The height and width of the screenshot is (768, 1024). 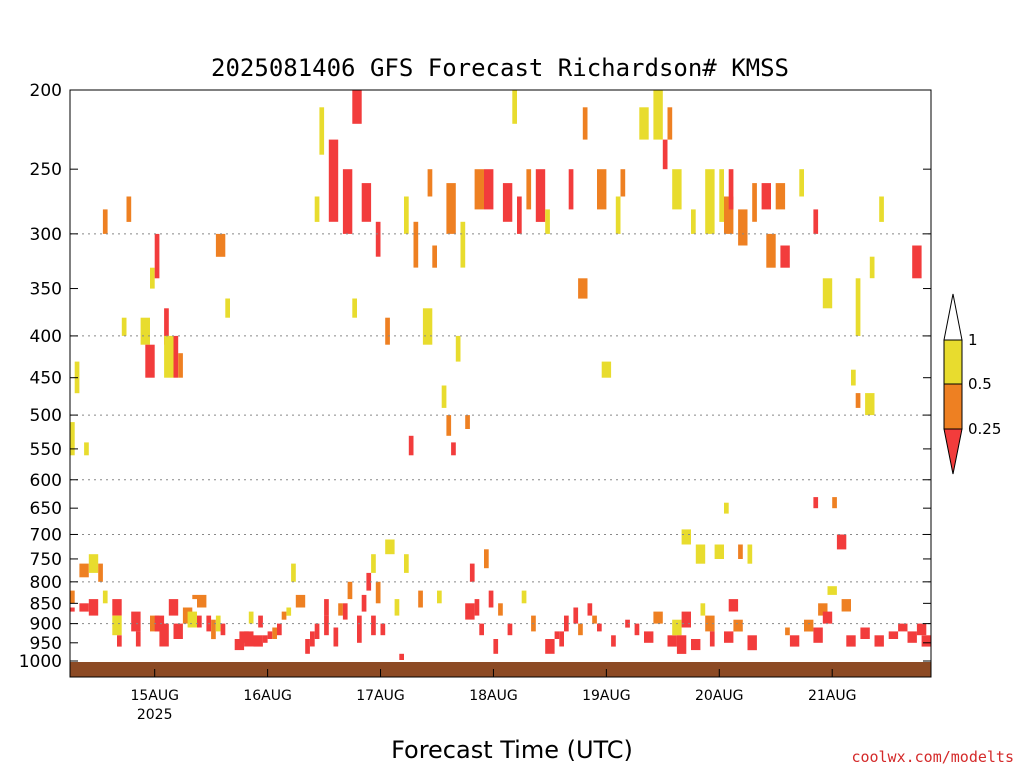 I want to click on y-tick-label: 950, so click(x=46, y=644).